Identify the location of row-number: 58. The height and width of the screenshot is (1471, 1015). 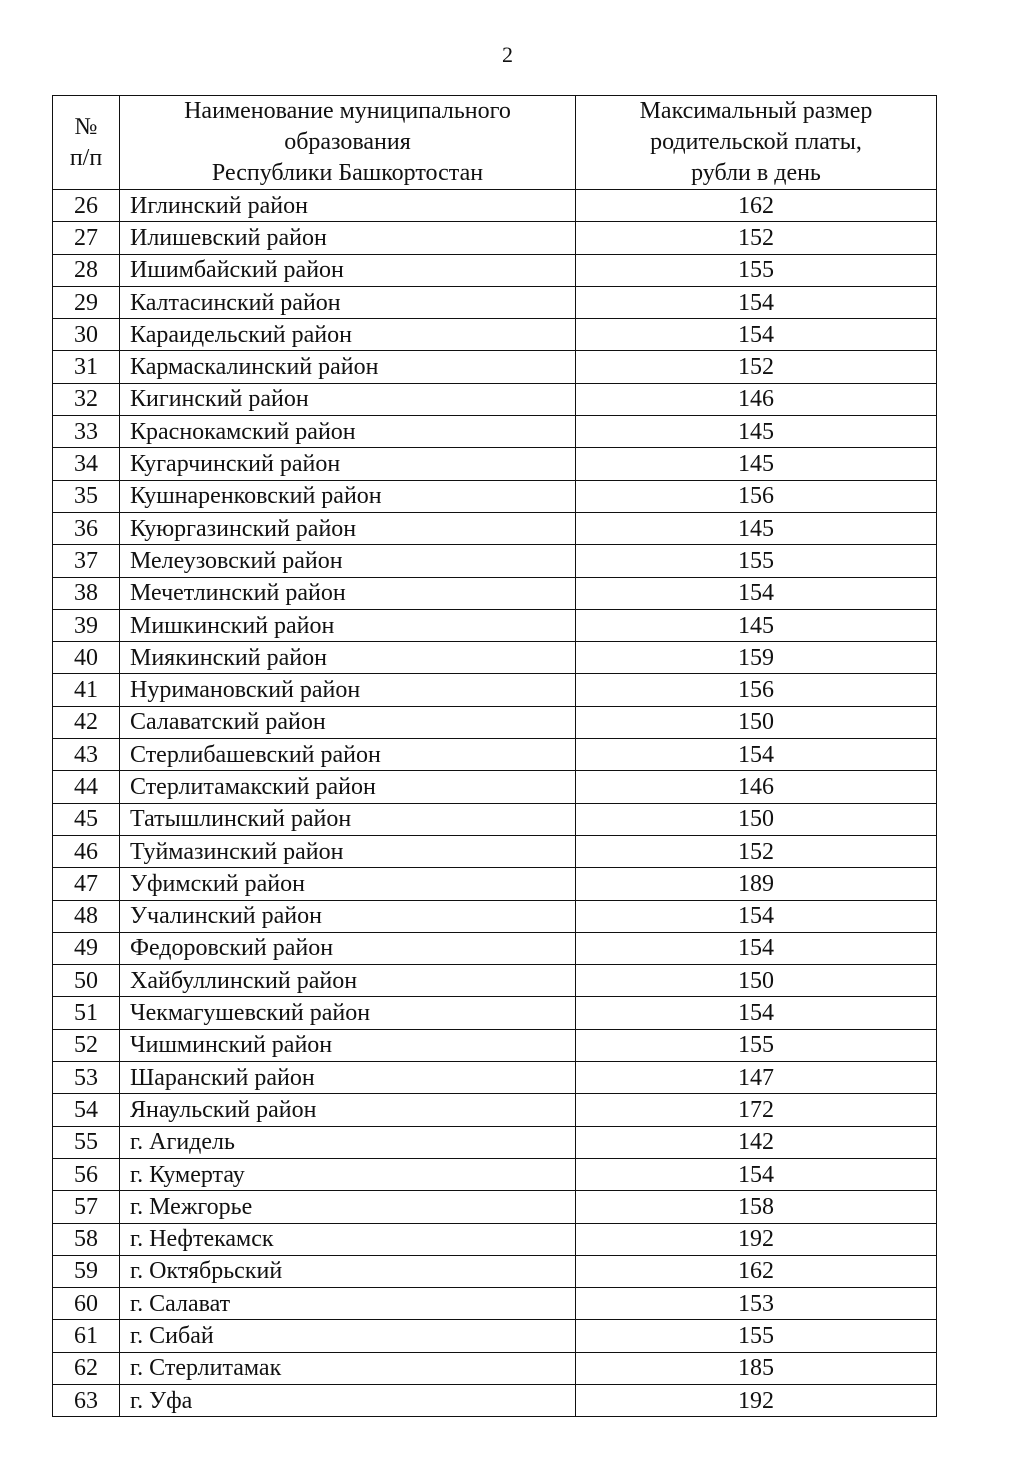
(86, 1239).